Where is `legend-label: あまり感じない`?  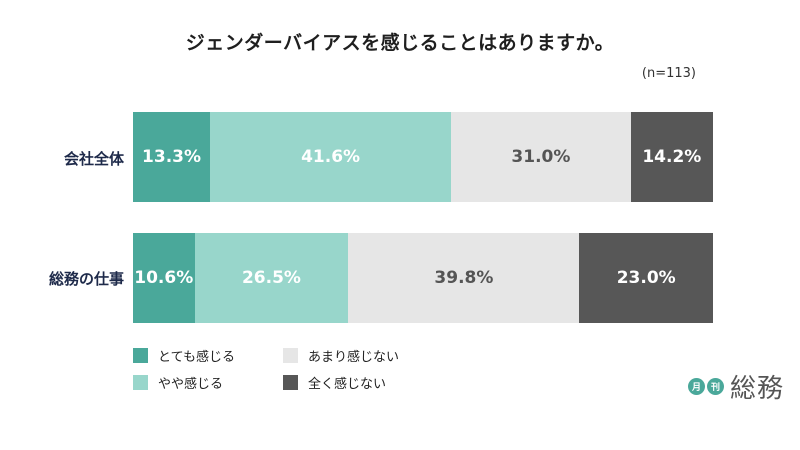
legend-label: あまり感じない is located at coordinates (354, 357).